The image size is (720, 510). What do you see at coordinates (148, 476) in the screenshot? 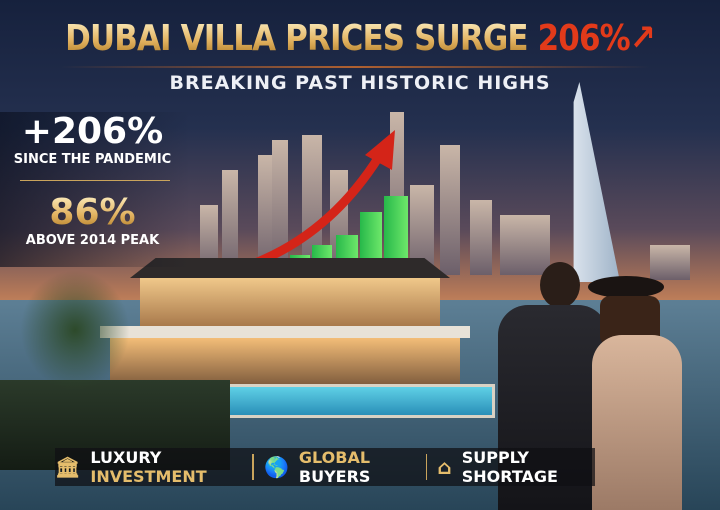
I see `feature-word: INVESTMENT` at bounding box center [148, 476].